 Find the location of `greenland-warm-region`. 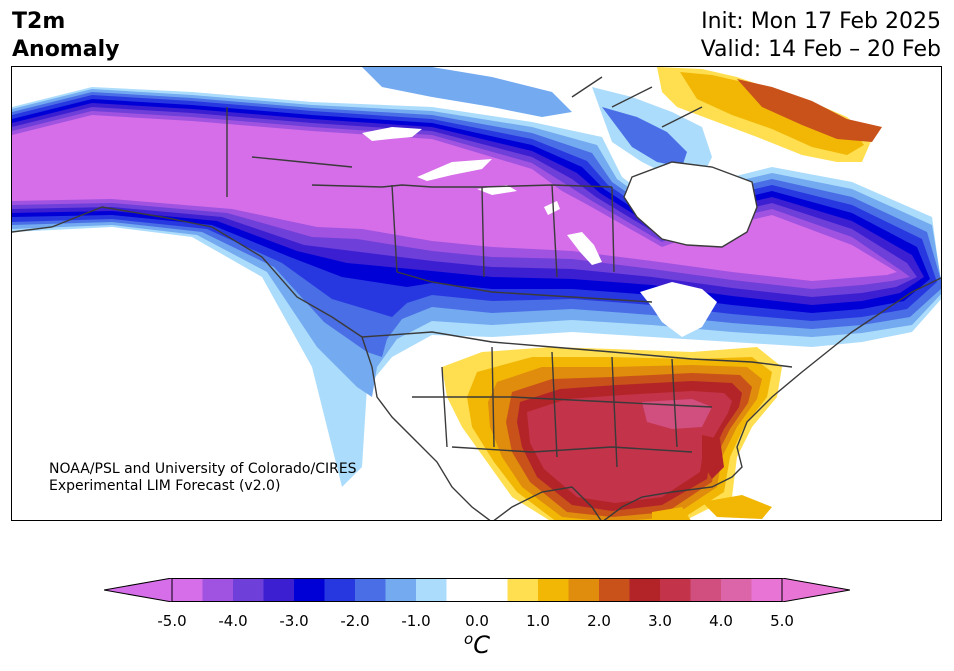

greenland-warm-region is located at coordinates (769, 114).